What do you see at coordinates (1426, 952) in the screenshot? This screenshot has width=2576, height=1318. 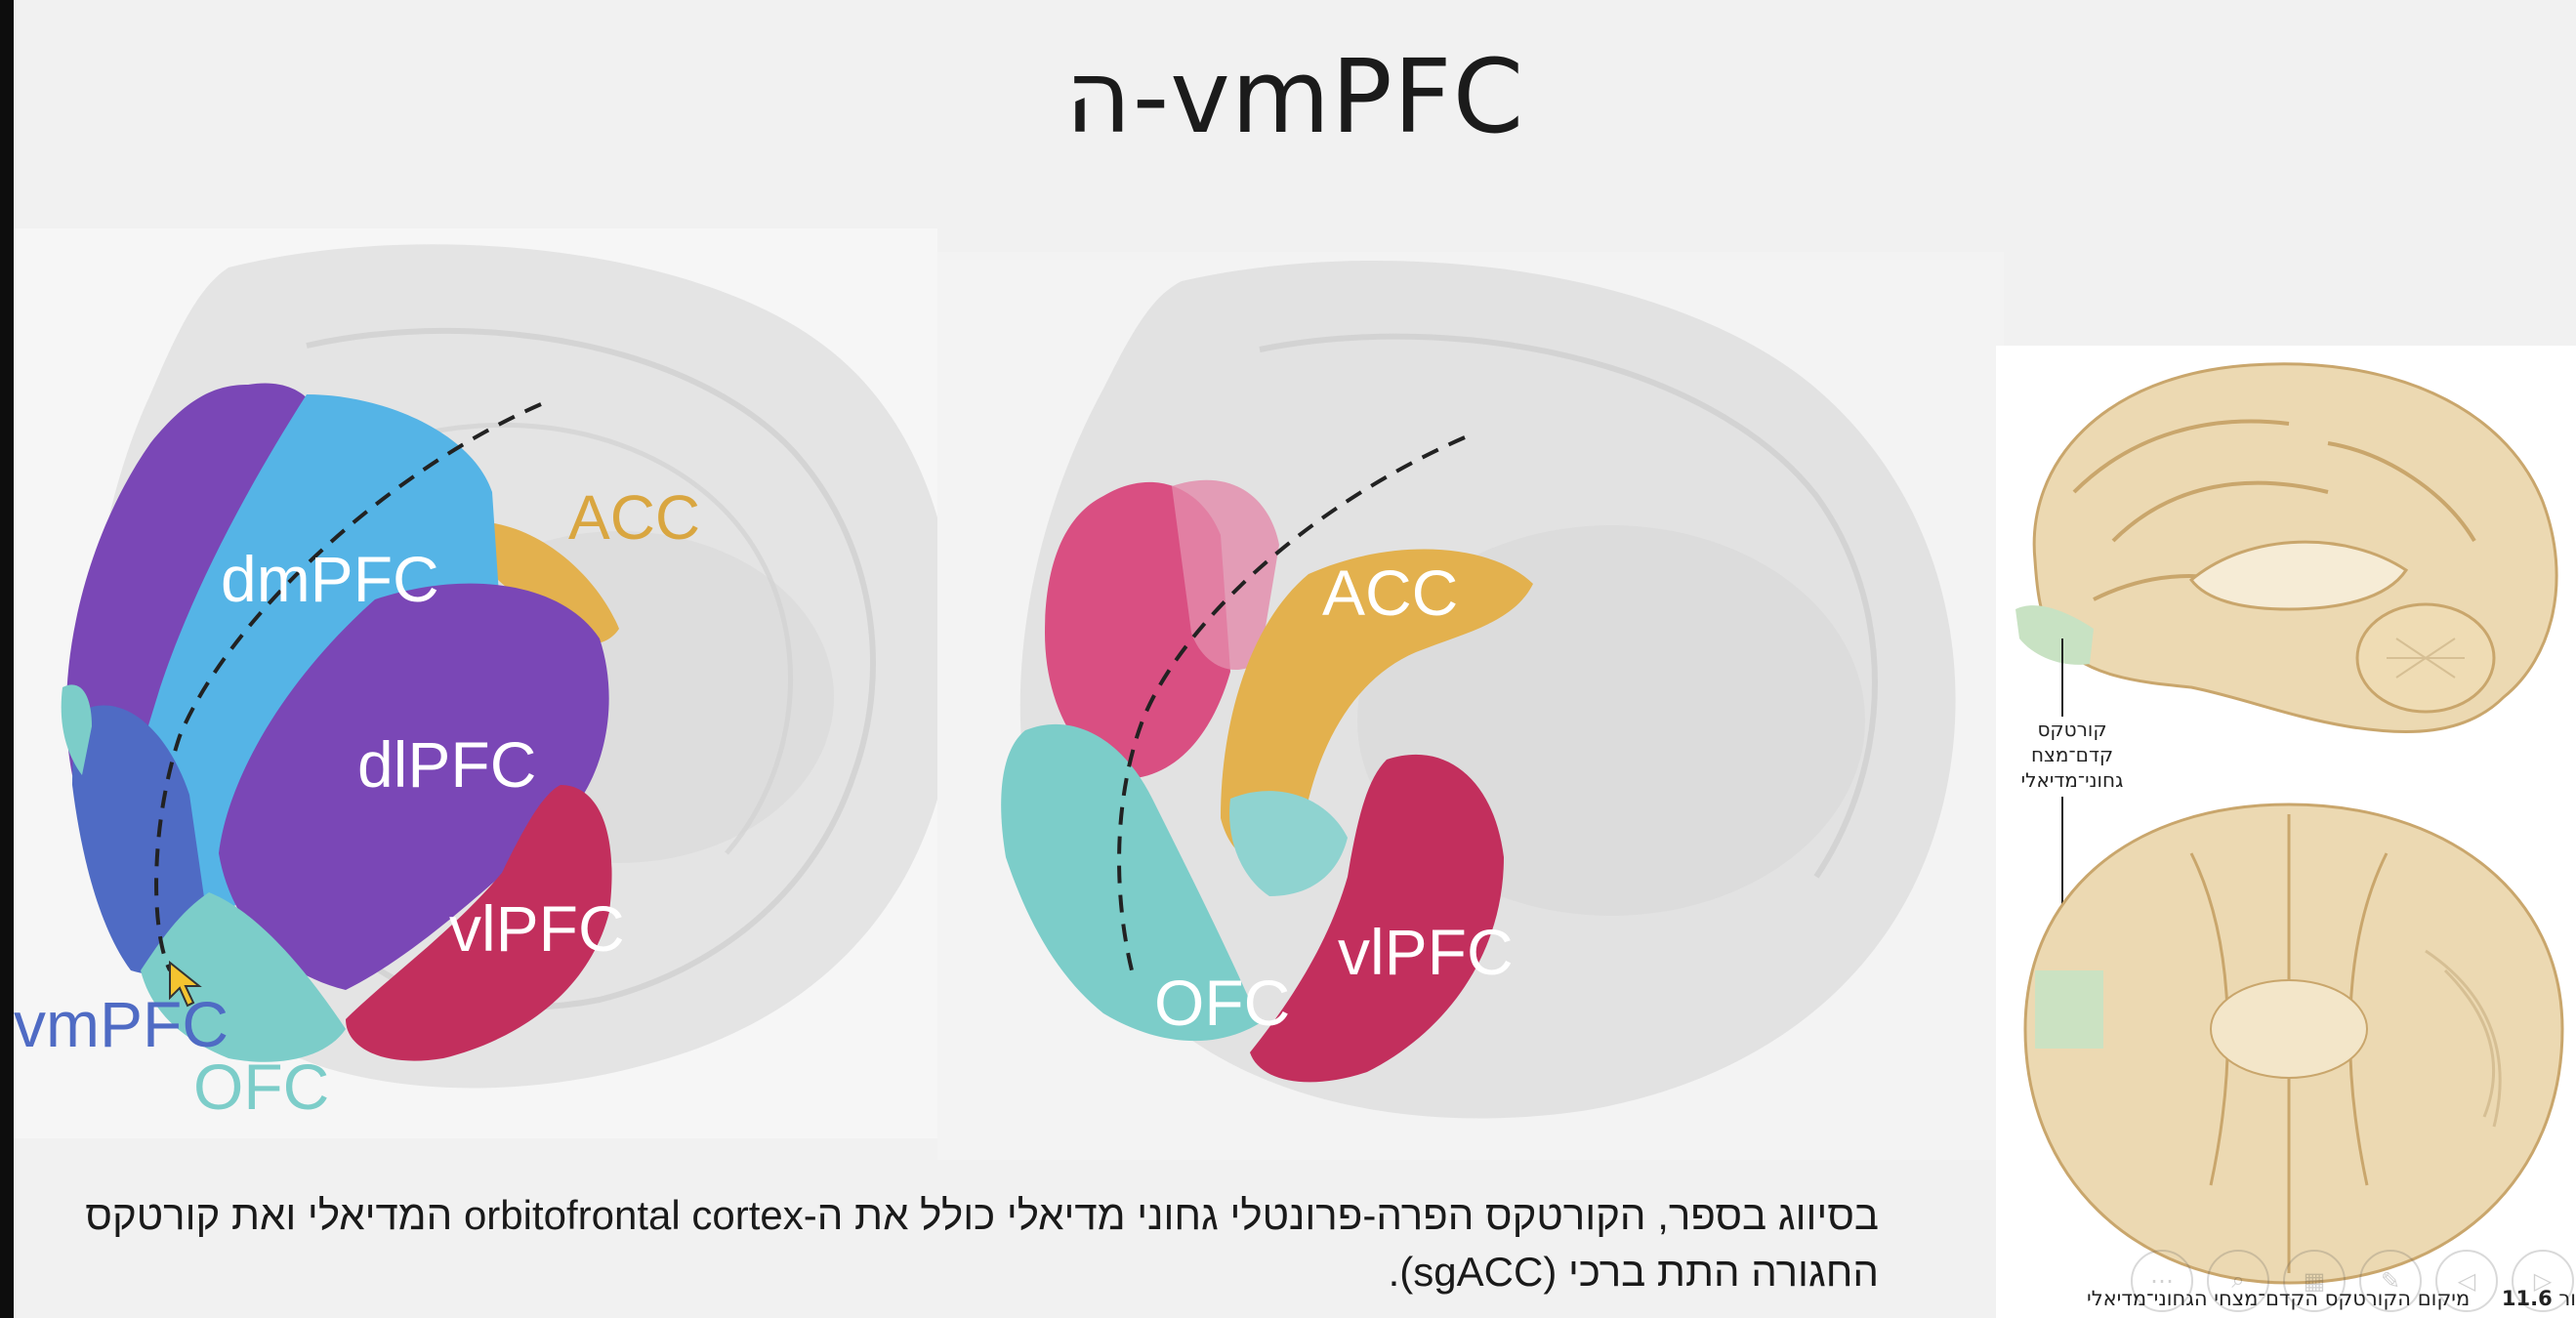 I see `label-vlpfc-middle: vlPFC` at bounding box center [1426, 952].